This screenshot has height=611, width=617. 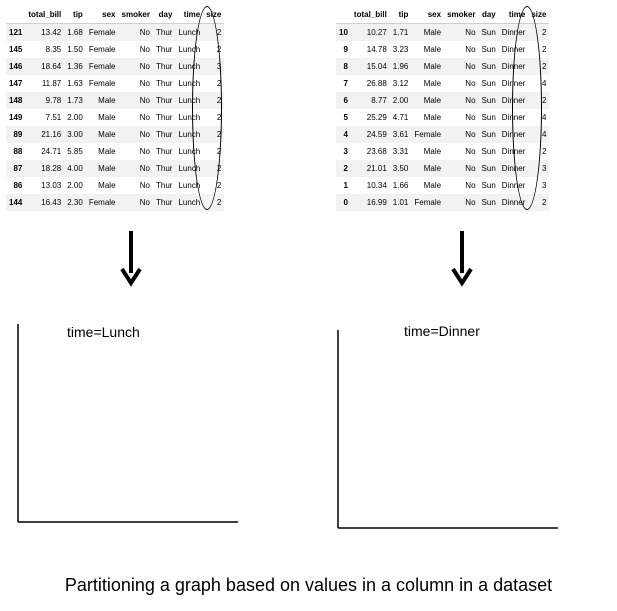 What do you see at coordinates (345, 83) in the screenshot?
I see `row-index: 7` at bounding box center [345, 83].